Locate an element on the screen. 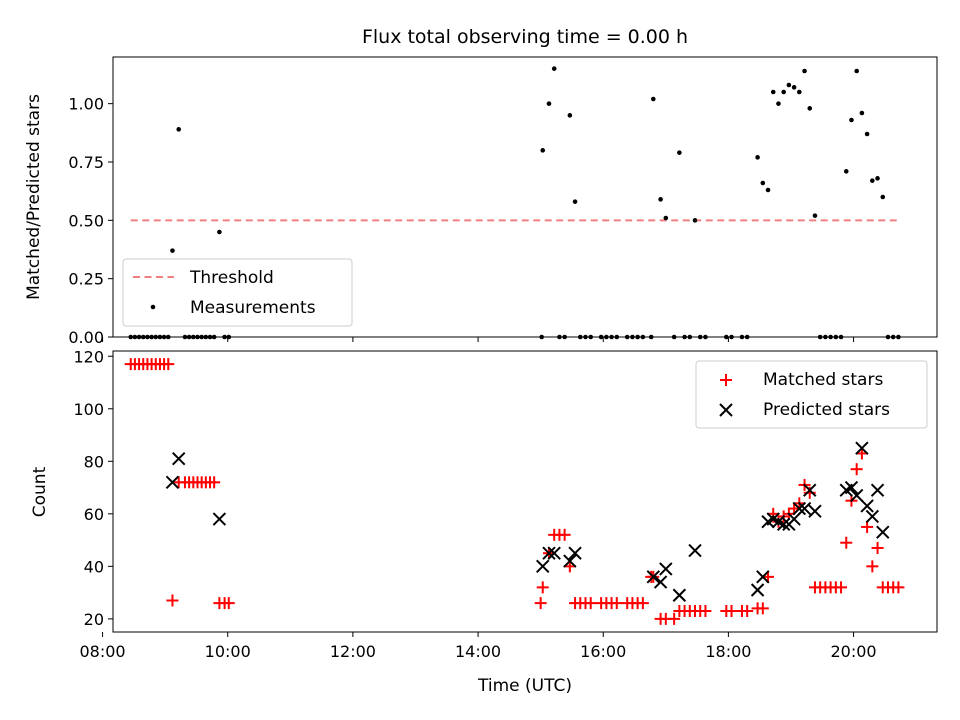 Image resolution: width=960 pixels, height=720 pixels. top-y-axis-label: Matched/Predicted stars is located at coordinates (34, 197).